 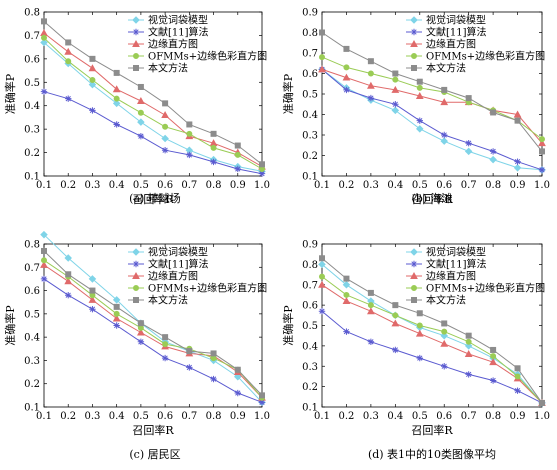 What do you see at coordinates (310, 346) in the screenshot?
I see `y-tick-label: 0.4` at bounding box center [310, 346].